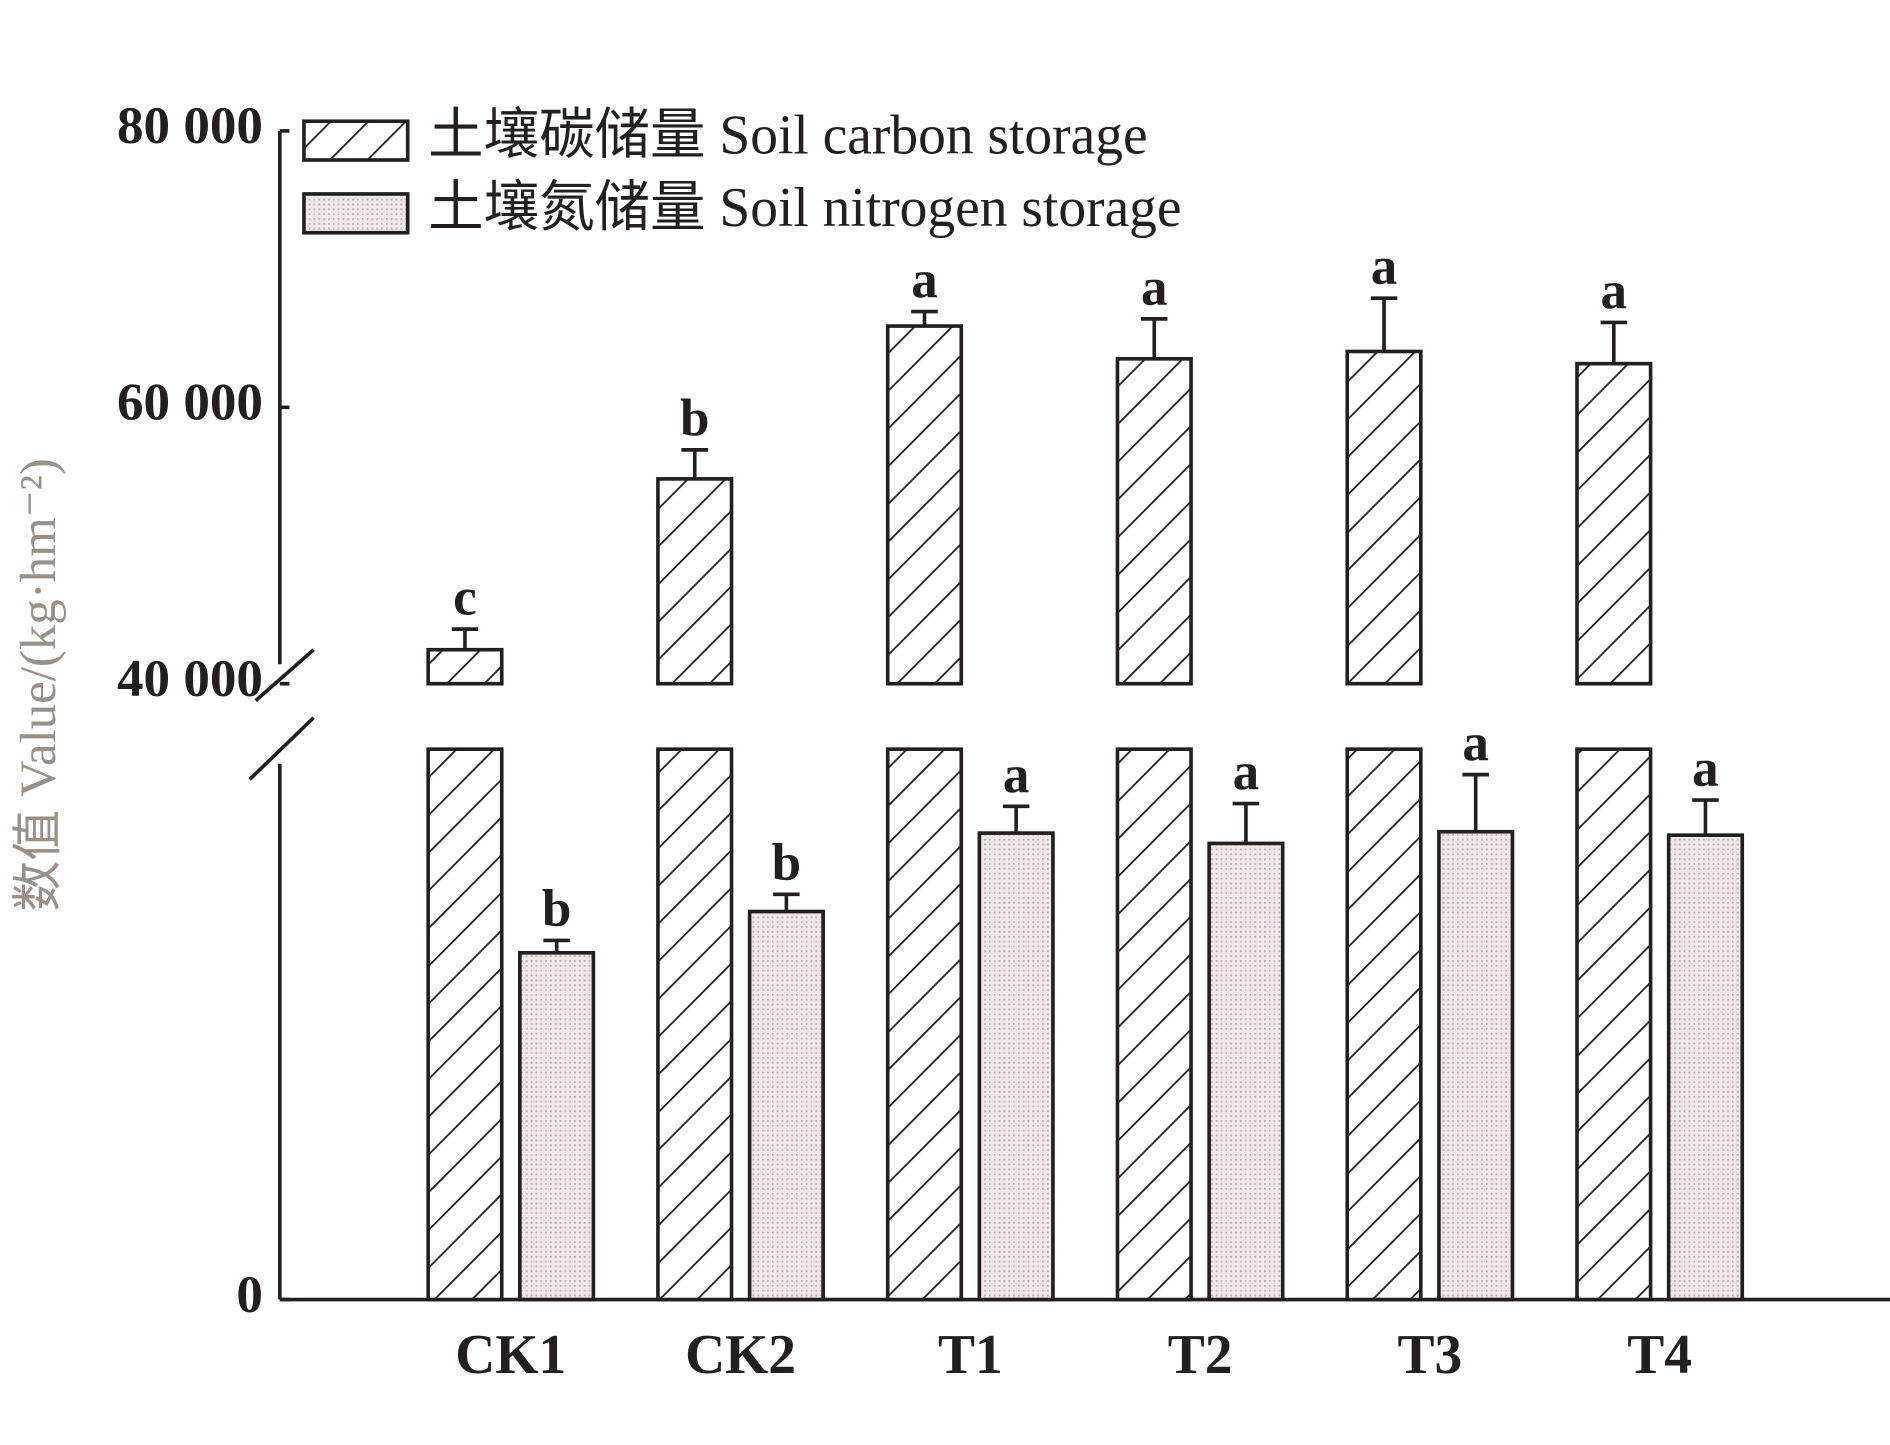  What do you see at coordinates (787, 135) in the screenshot?
I see `legend-label: 土壤碳储量 Soil carbon storage` at bounding box center [787, 135].